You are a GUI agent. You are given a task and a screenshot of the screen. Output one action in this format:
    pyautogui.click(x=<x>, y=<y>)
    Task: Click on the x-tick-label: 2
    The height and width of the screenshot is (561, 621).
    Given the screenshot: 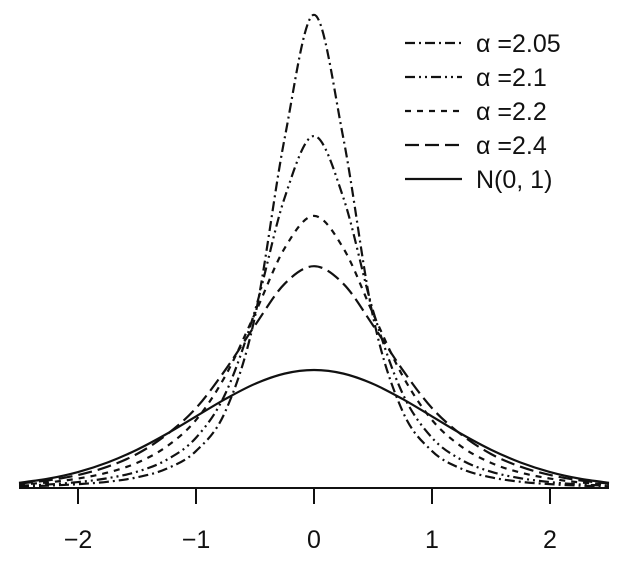 What is the action you would take?
    pyautogui.click(x=550, y=540)
    